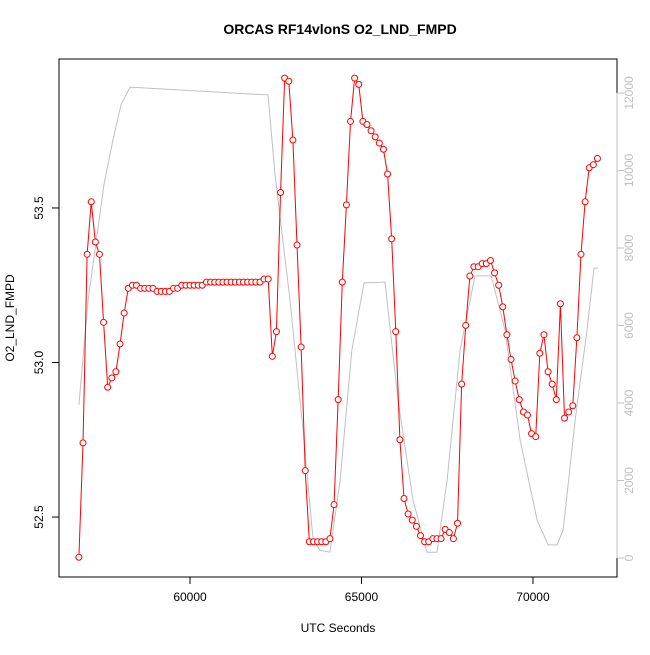  I want to click on y2-tick-label: 6000, so click(629, 325).